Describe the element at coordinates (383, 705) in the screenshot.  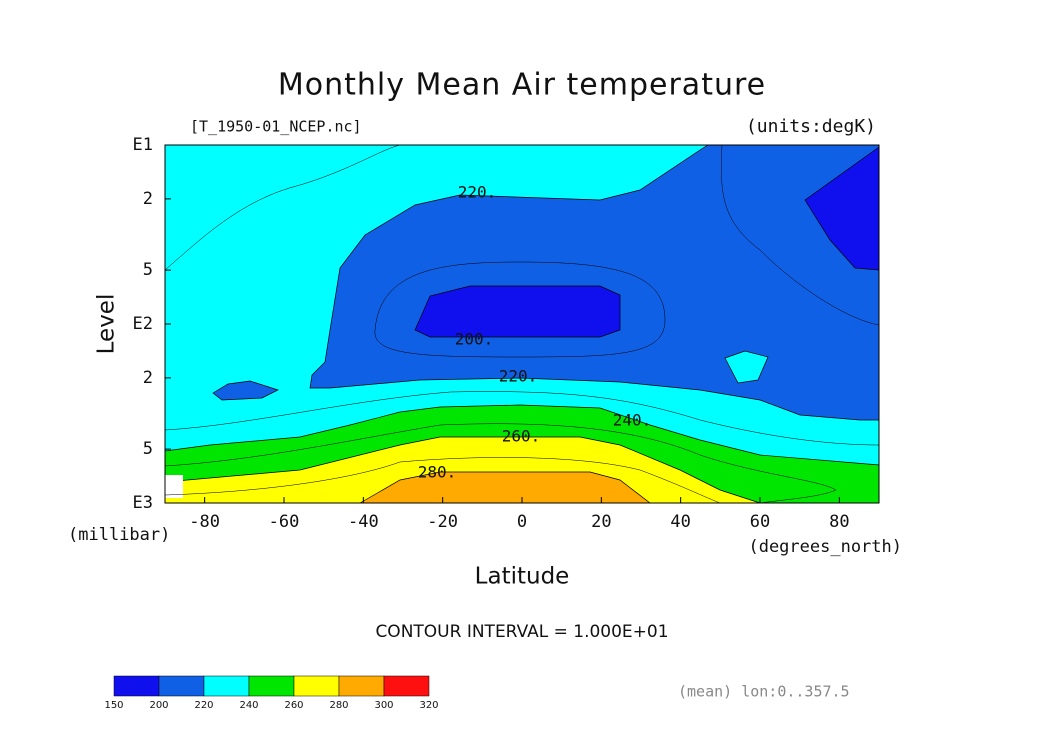
I see `colorbar-label: 300` at that location.